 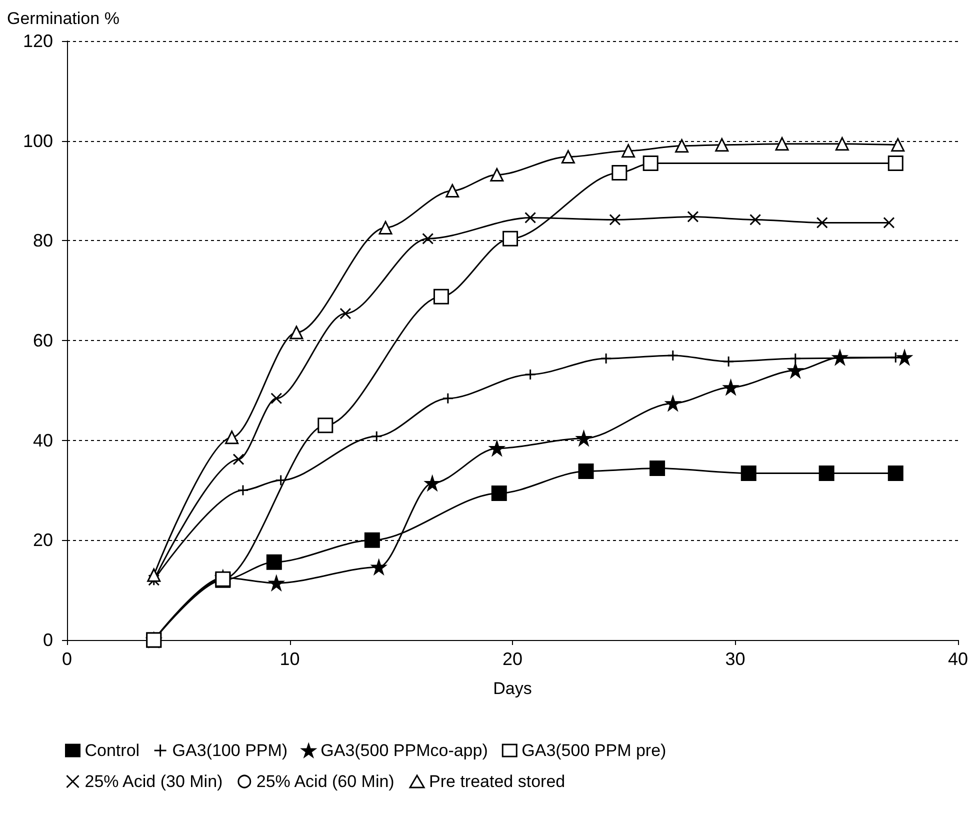 What do you see at coordinates (112, 750) in the screenshot?
I see `legend-label: Control` at bounding box center [112, 750].